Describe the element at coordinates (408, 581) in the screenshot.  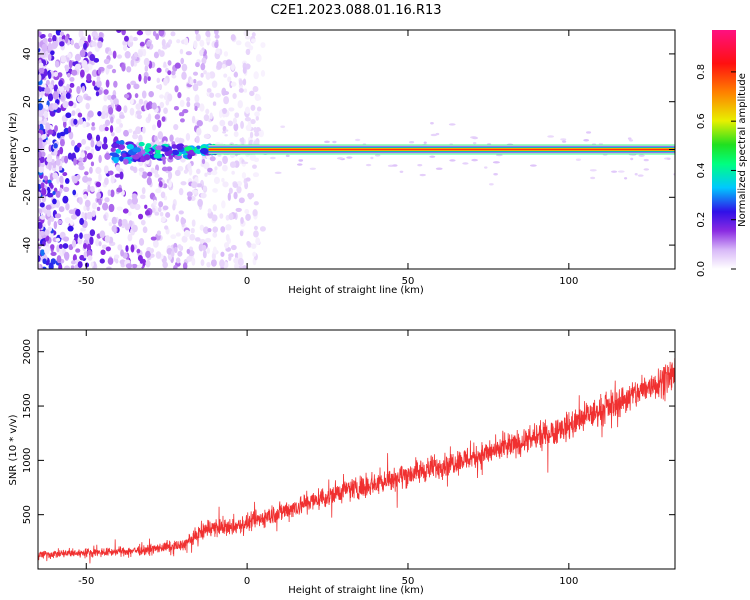
I see `snr-x-tick-label: 50` at that location.